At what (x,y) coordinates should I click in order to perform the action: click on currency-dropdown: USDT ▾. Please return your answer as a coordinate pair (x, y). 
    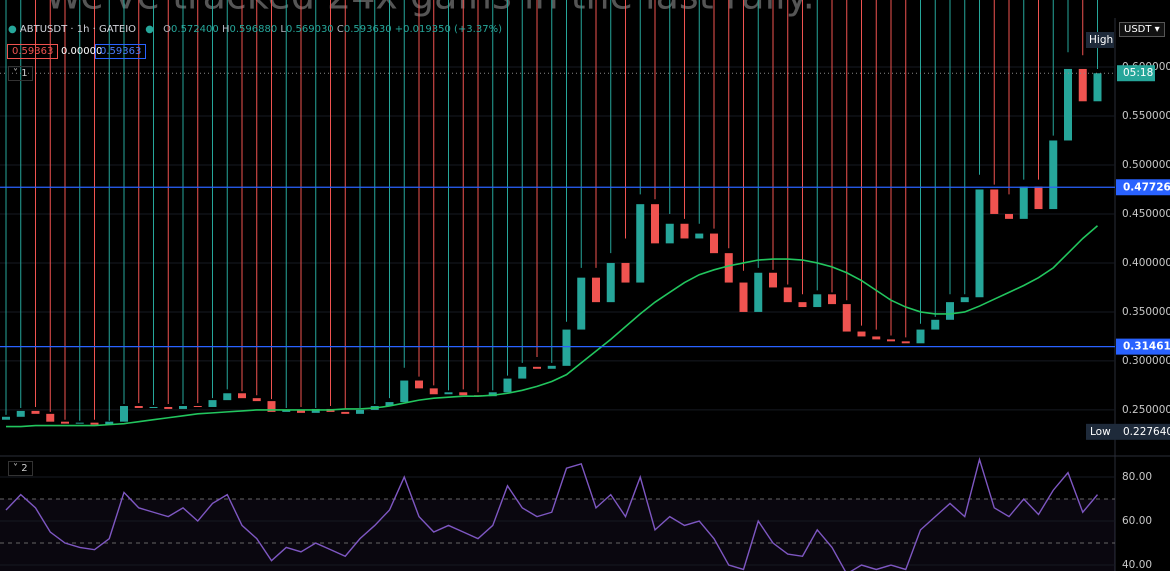
    Looking at the image, I should click on (1142, 29).